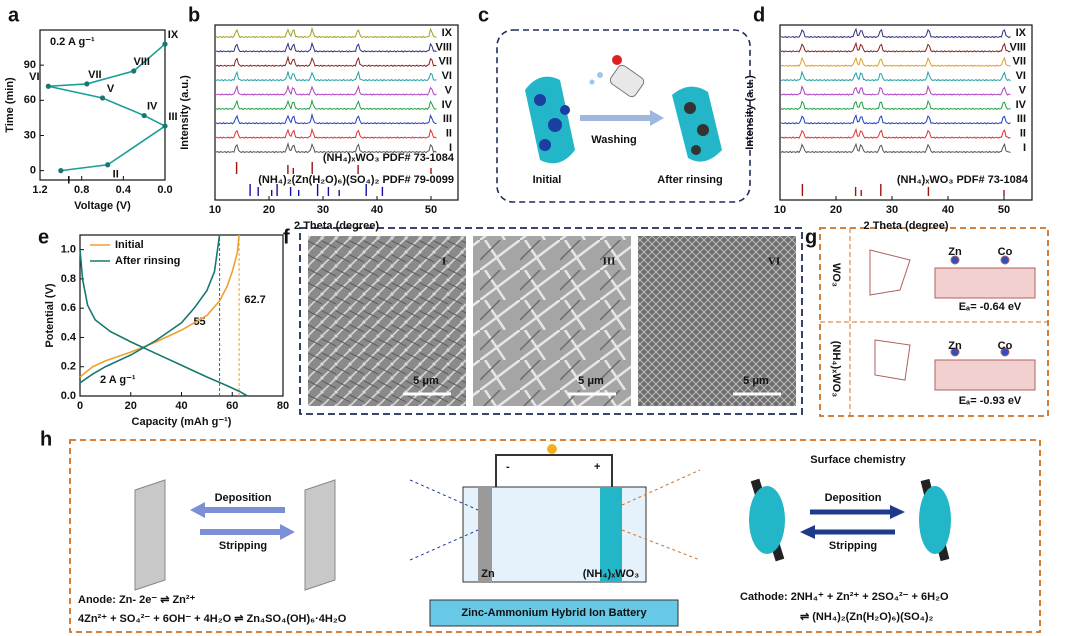 This screenshot has height=636, width=1080. I want to click on point-label: VII, so click(94, 75).